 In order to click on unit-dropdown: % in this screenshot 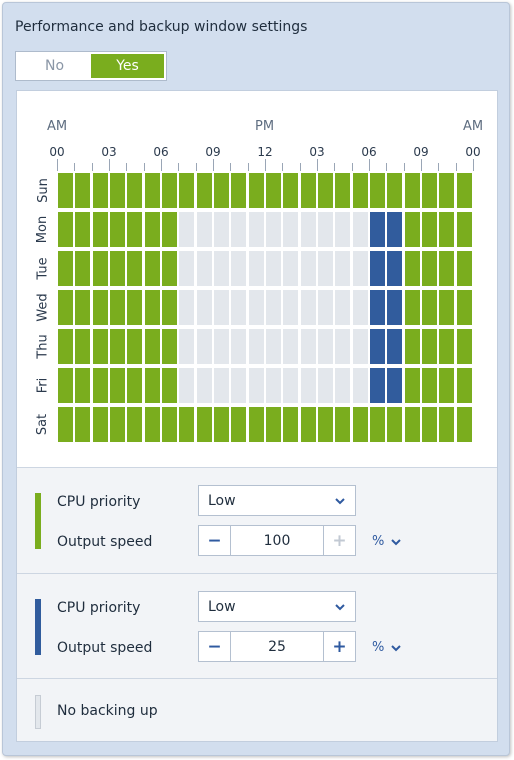, I will do `click(387, 541)`.